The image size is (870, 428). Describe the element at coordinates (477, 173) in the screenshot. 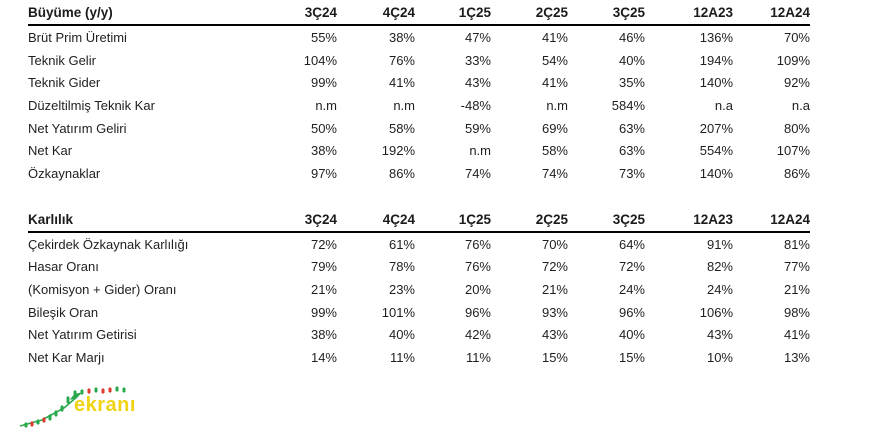

I see `value-cell: 74%` at that location.